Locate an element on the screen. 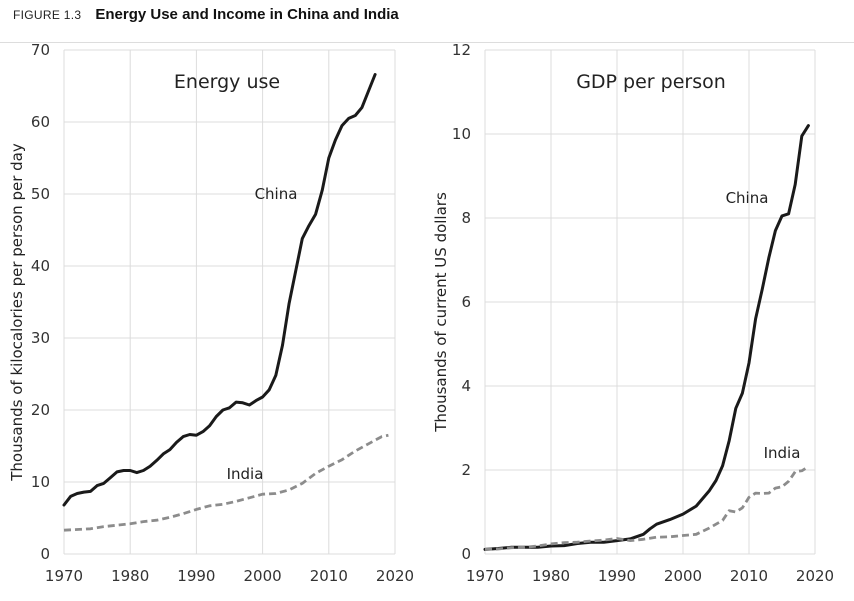 This screenshot has width=854, height=601. figure-title: Energy Use and Income in China and India is located at coordinates (247, 14).